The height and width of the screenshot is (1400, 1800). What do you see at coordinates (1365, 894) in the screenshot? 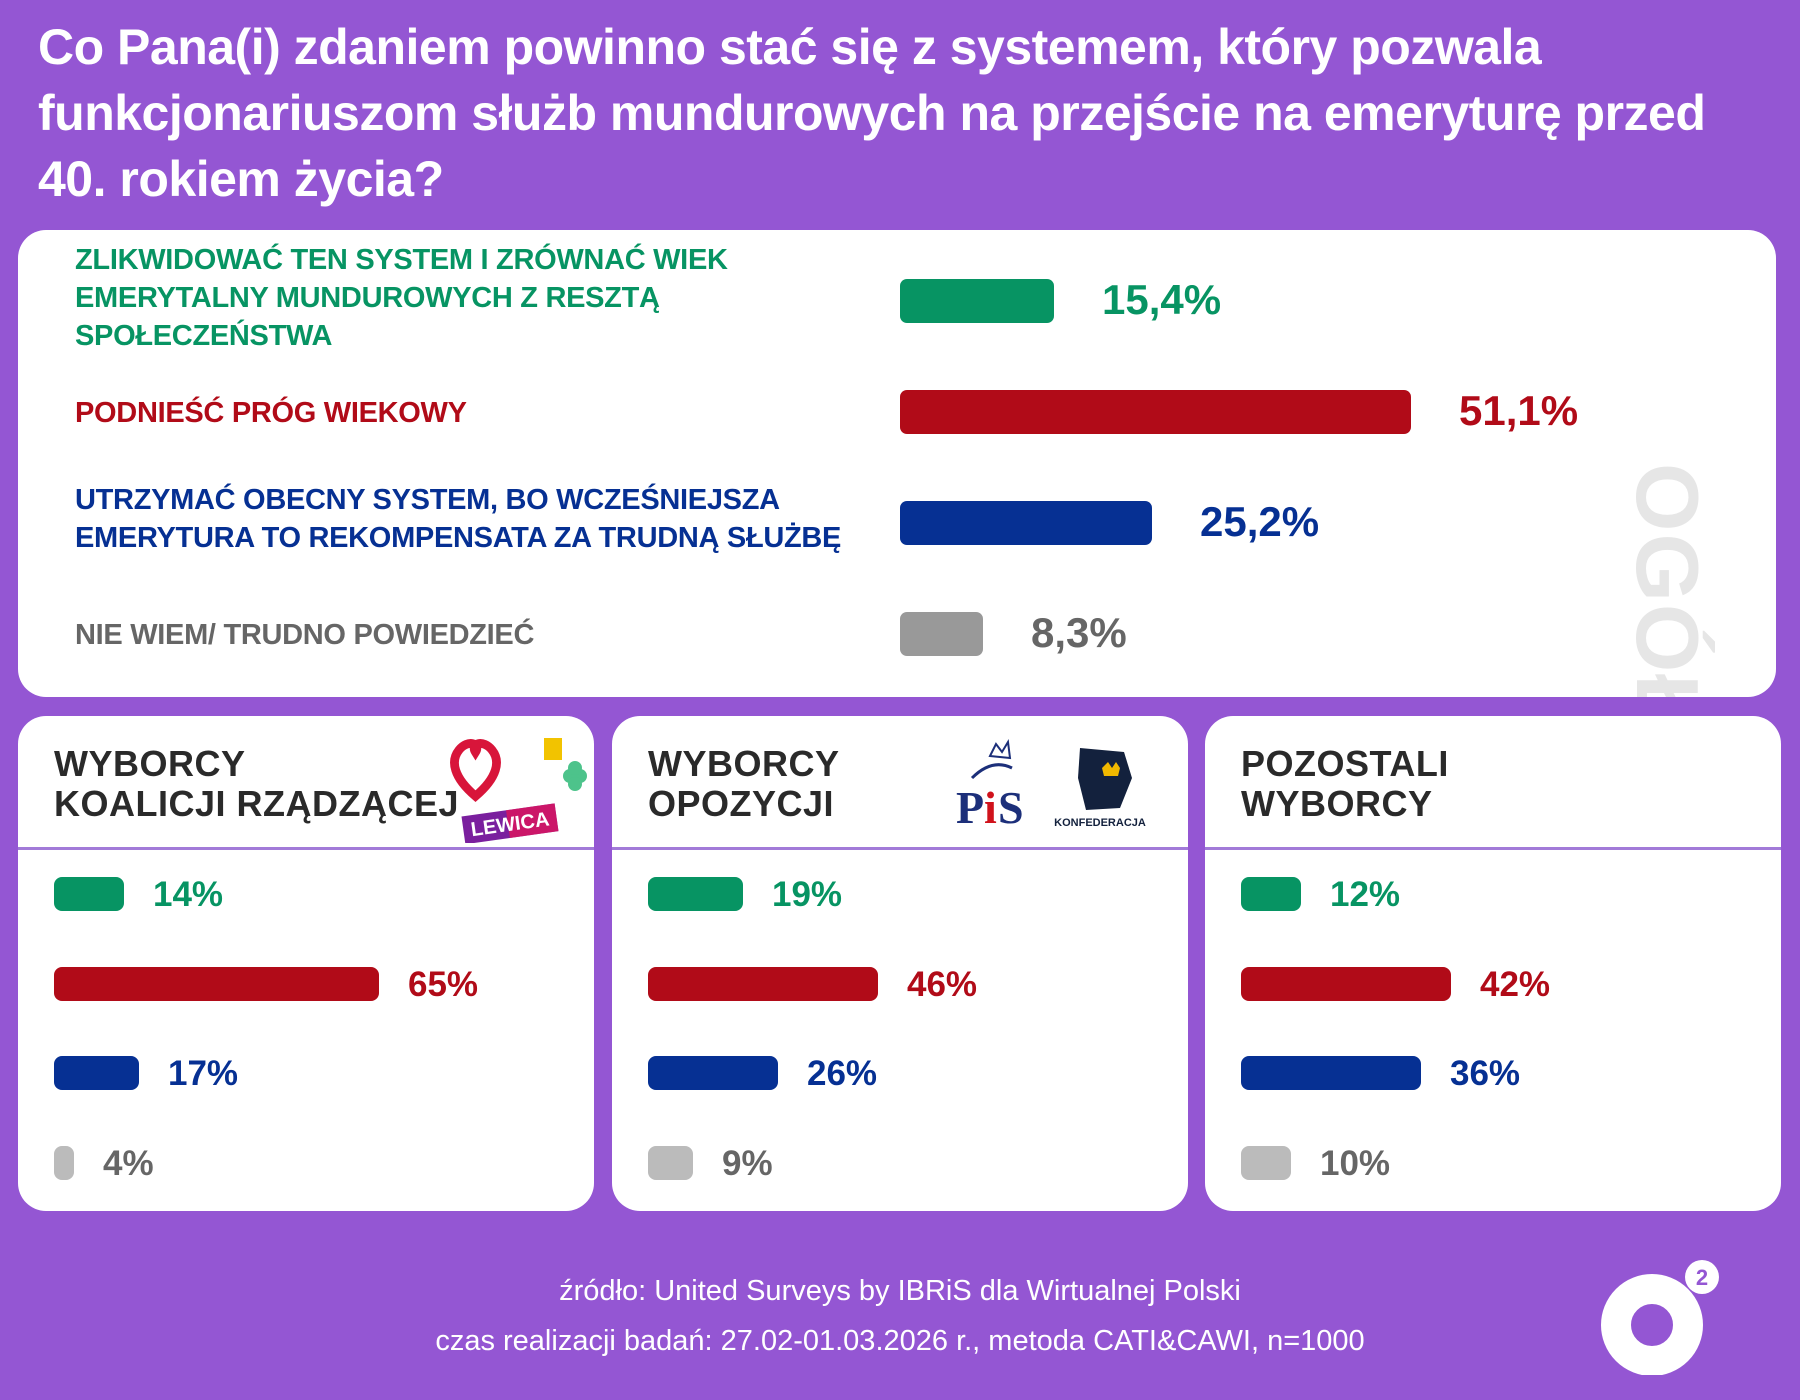
I see `value-label: 12%` at bounding box center [1365, 894].